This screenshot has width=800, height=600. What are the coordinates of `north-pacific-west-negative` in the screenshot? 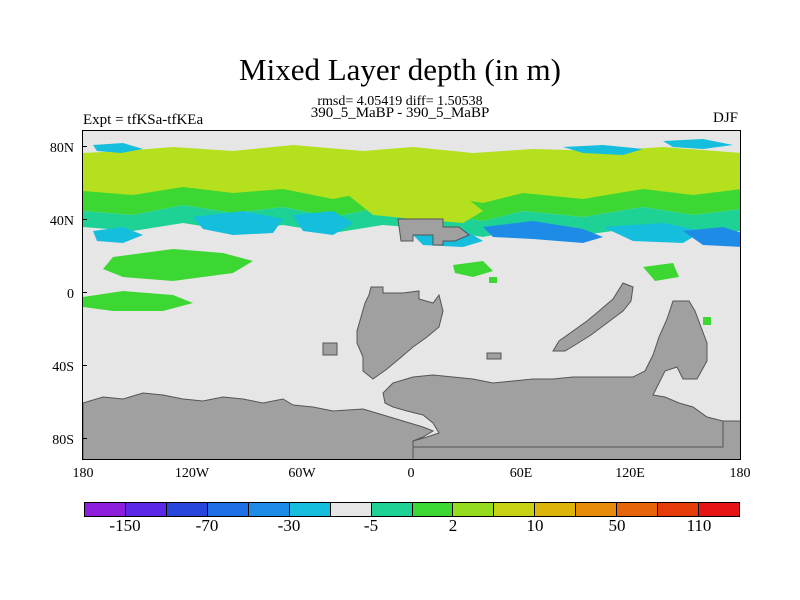 It's located at (118, 235).